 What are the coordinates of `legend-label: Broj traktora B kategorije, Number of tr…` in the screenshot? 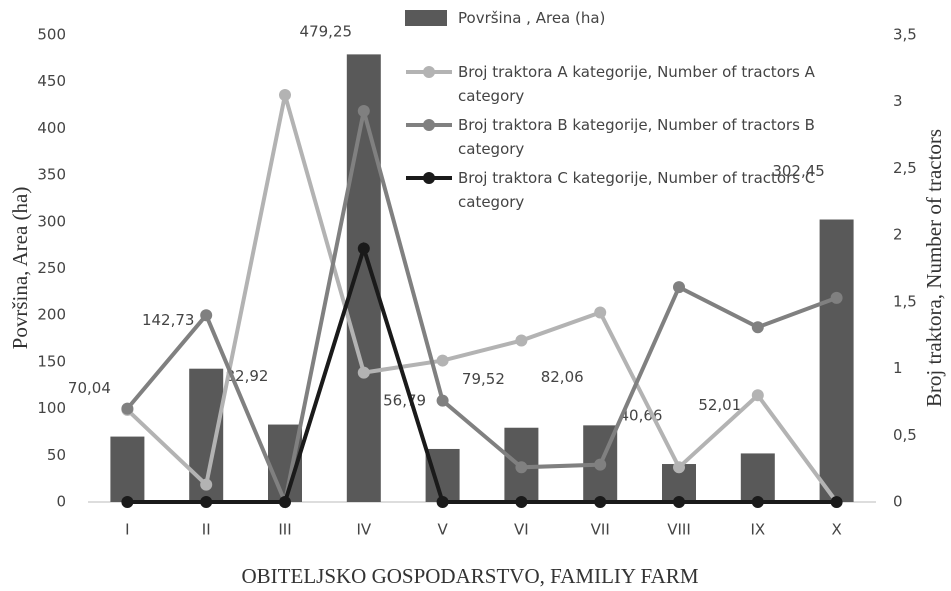 It's located at (636, 137).